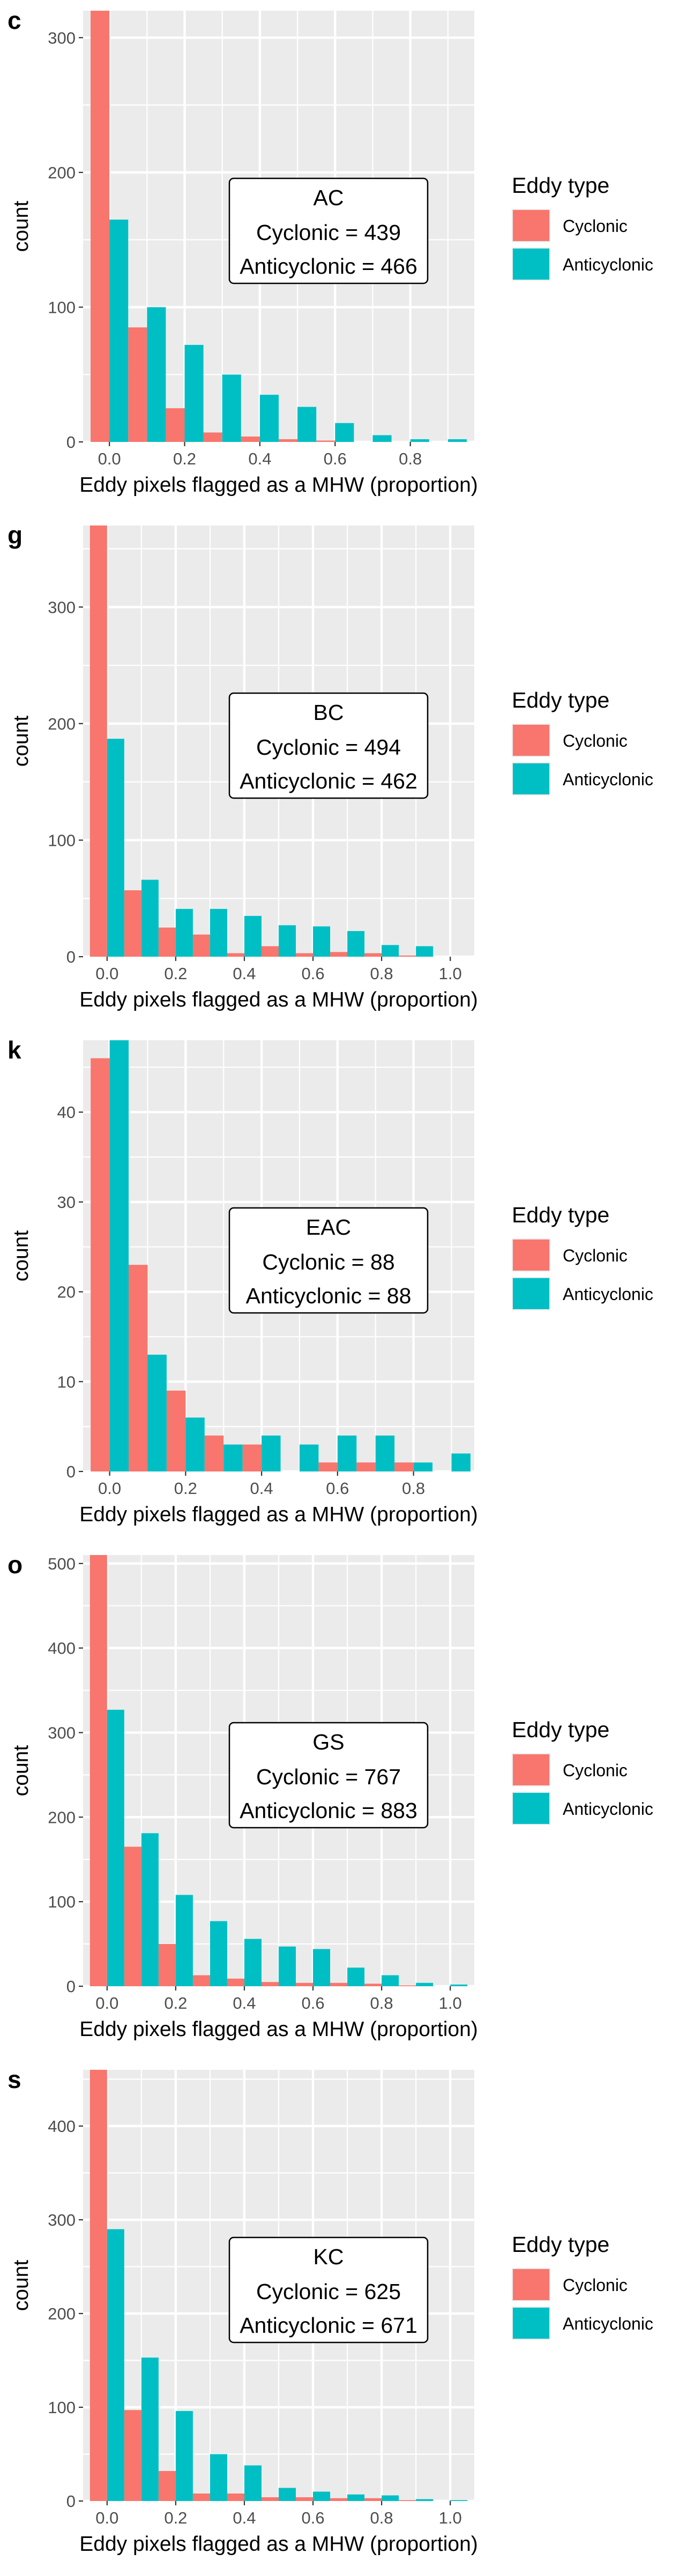 This screenshot has width=694, height=2576. What do you see at coordinates (15, 1565) in the screenshot?
I see `panel-letter: o` at bounding box center [15, 1565].